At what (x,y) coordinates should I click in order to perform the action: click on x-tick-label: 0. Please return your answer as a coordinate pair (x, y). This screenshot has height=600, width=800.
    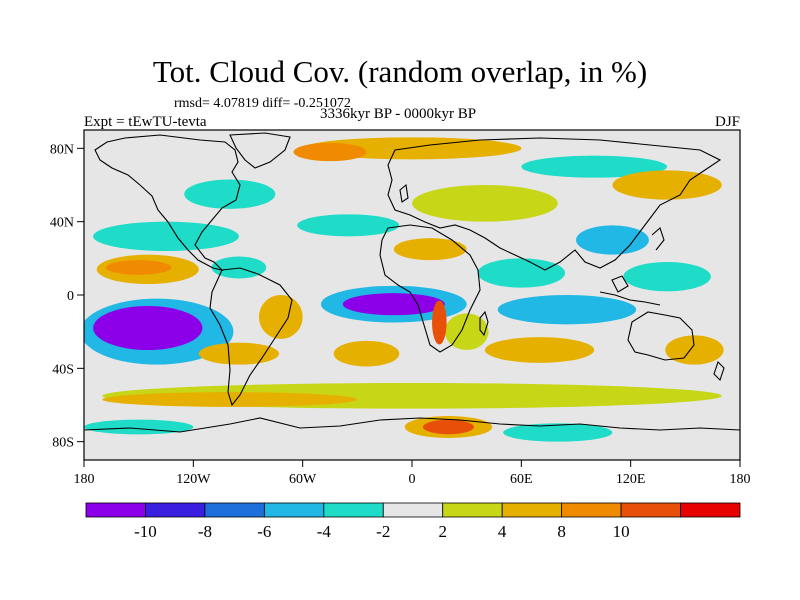
    Looking at the image, I should click on (412, 479).